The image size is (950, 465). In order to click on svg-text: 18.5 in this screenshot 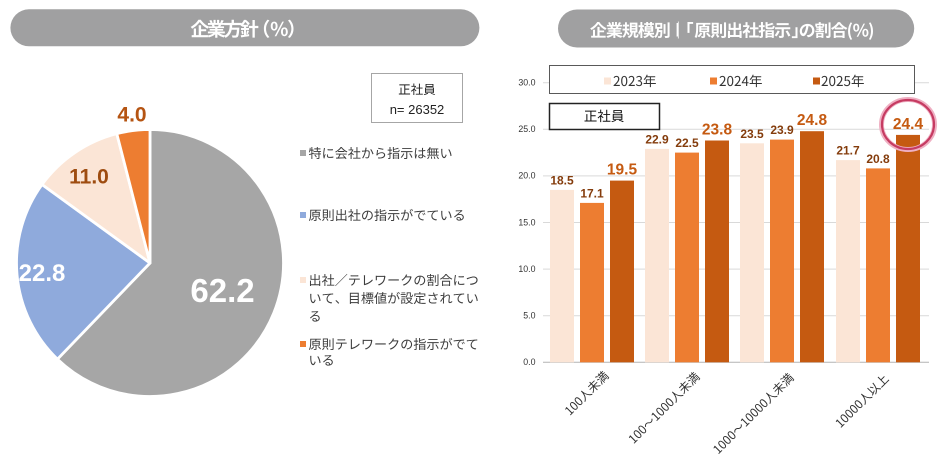, I will do `click(562, 180)`.